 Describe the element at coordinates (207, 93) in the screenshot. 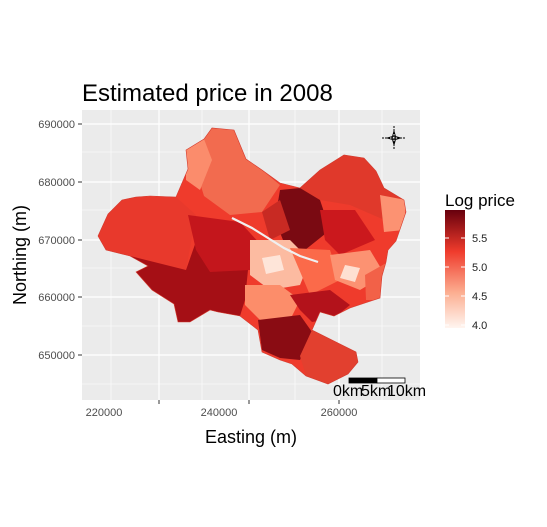

I see `map-title: Estimated price in 2008` at that location.